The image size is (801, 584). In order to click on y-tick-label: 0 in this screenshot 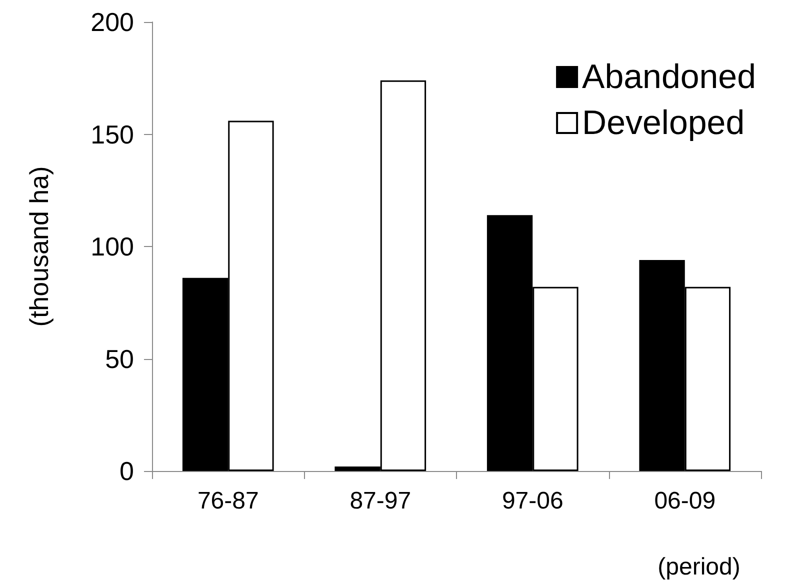, I will do `click(127, 471)`.